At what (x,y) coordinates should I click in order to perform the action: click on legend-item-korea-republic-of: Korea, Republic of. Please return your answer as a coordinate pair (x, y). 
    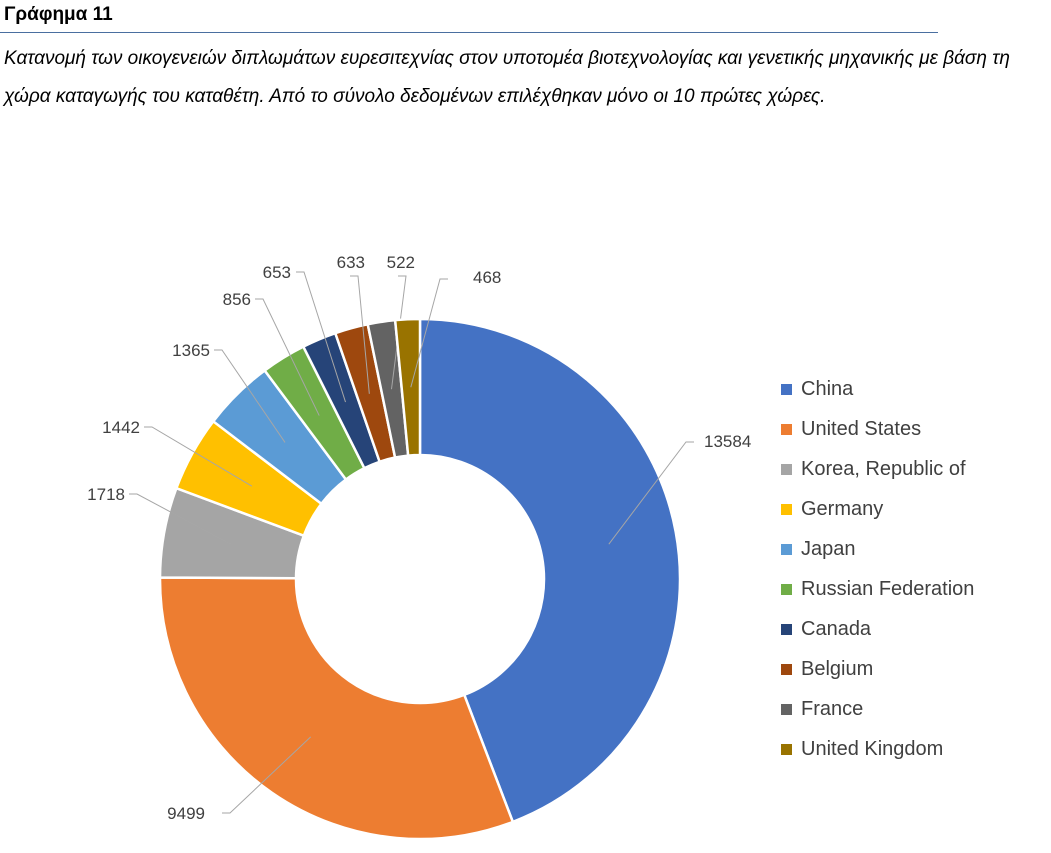
    Looking at the image, I should click on (891, 469).